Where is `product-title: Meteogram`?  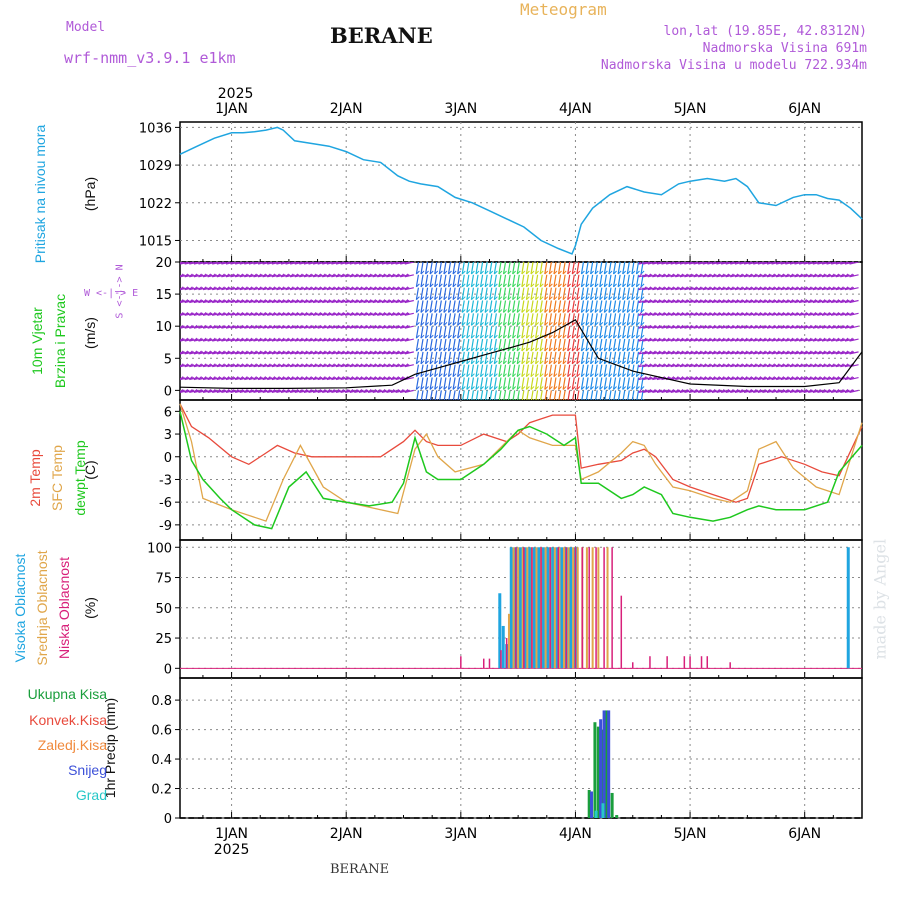 product-title: Meteogram is located at coordinates (563, 9).